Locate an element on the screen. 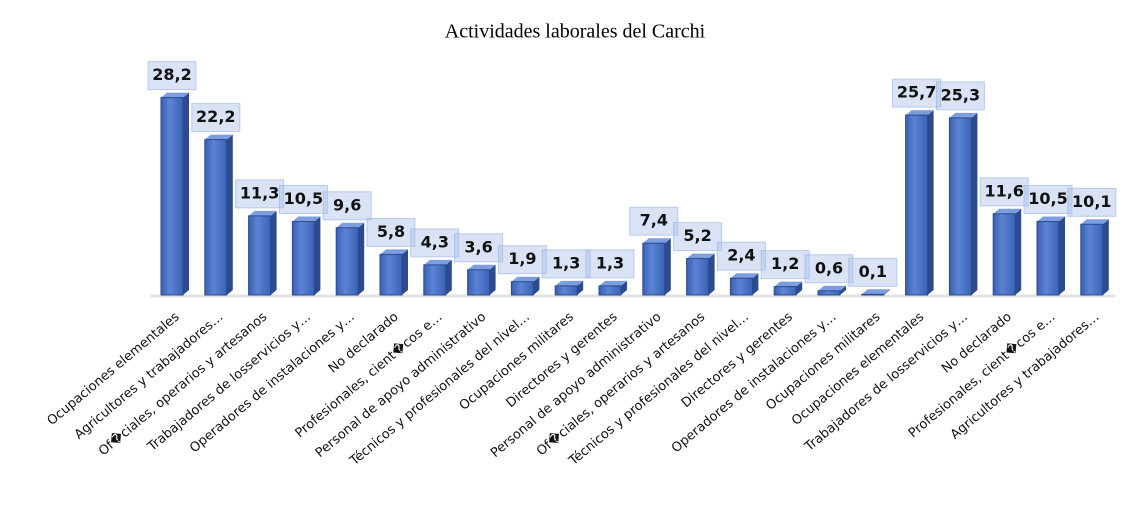 The height and width of the screenshot is (529, 1124). value-label: 1,9 is located at coordinates (522, 258).